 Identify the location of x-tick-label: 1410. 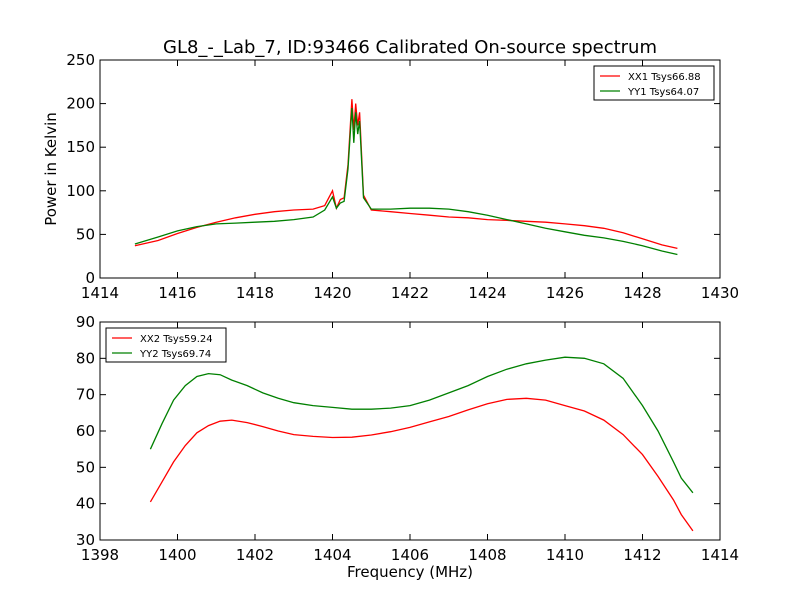
(565, 555).